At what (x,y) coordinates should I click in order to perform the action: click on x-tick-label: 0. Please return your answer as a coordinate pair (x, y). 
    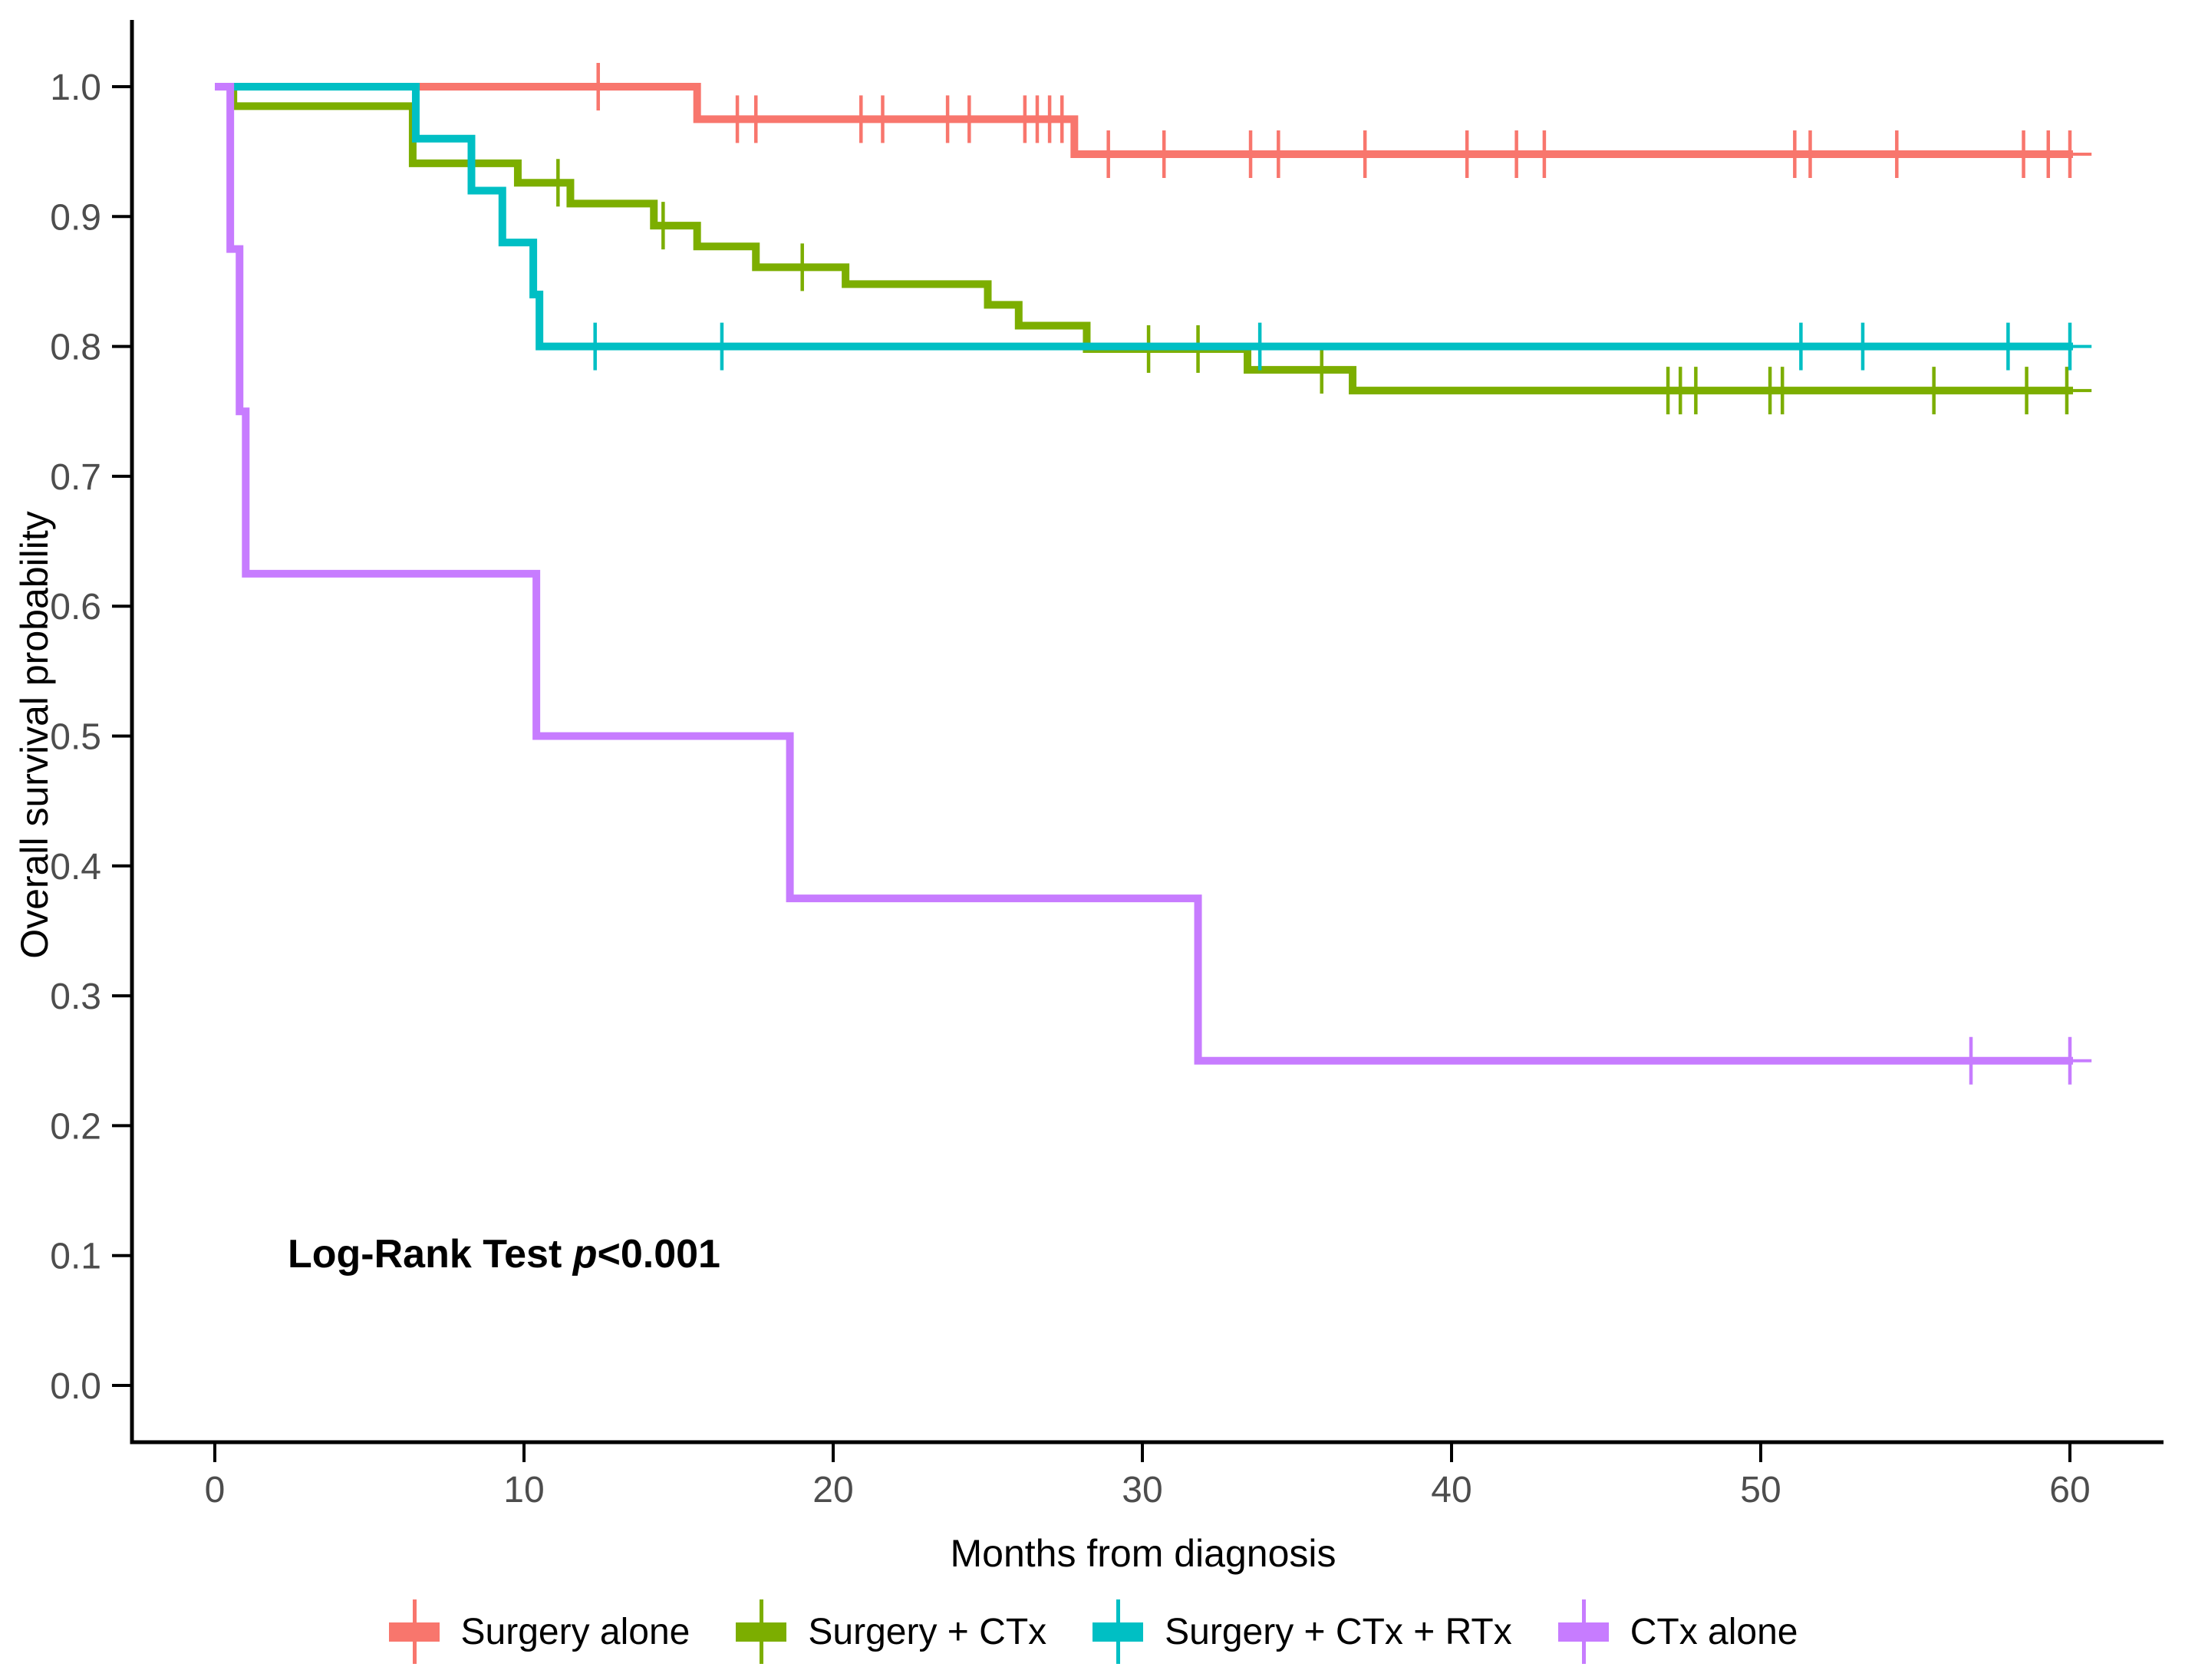
    Looking at the image, I should click on (215, 1490).